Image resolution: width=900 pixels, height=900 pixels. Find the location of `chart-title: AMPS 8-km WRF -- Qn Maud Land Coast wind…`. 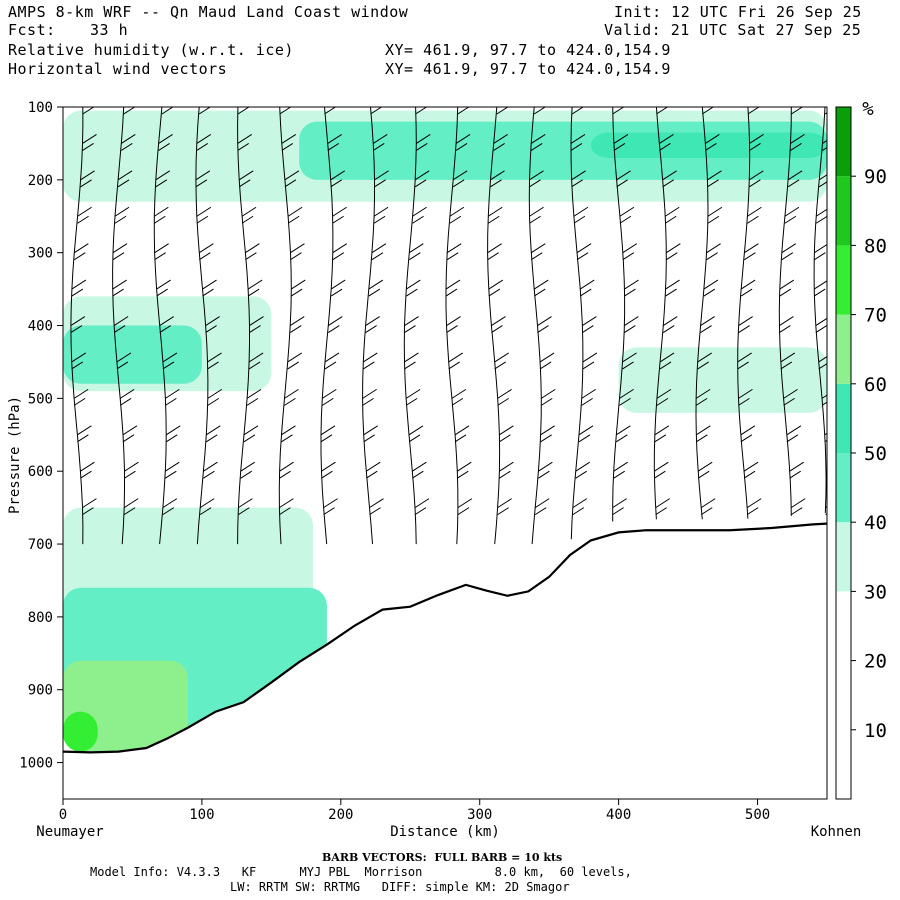

chart-title: AMPS 8-km WRF -- Qn Maud Land Coast wind… is located at coordinates (208, 12).